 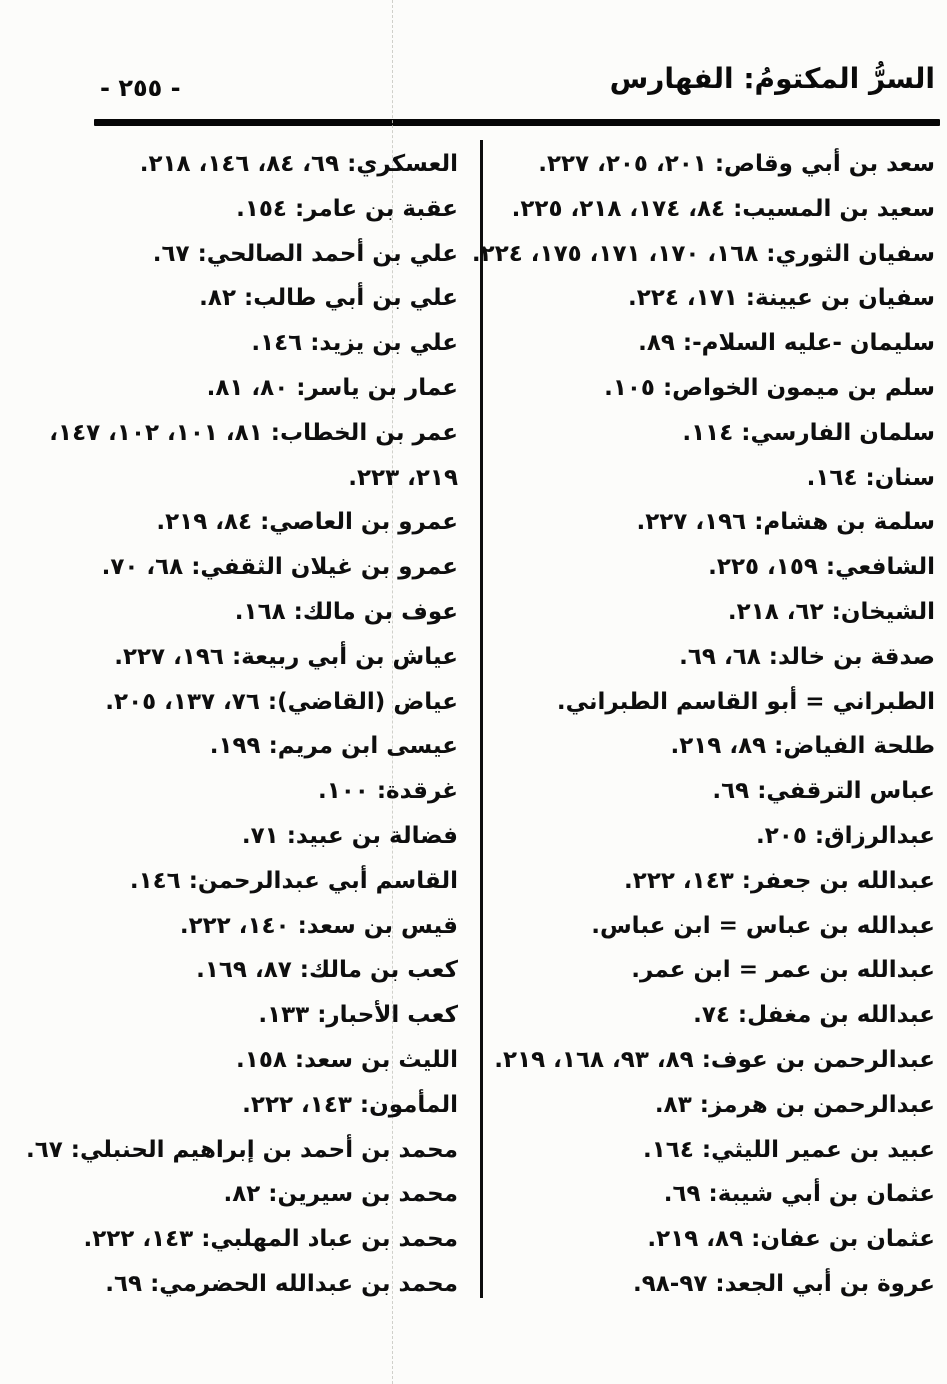 I want to click on index-entry: القاسم أبي عبدالرحمن: ١٤٦., so click(x=276, y=881).